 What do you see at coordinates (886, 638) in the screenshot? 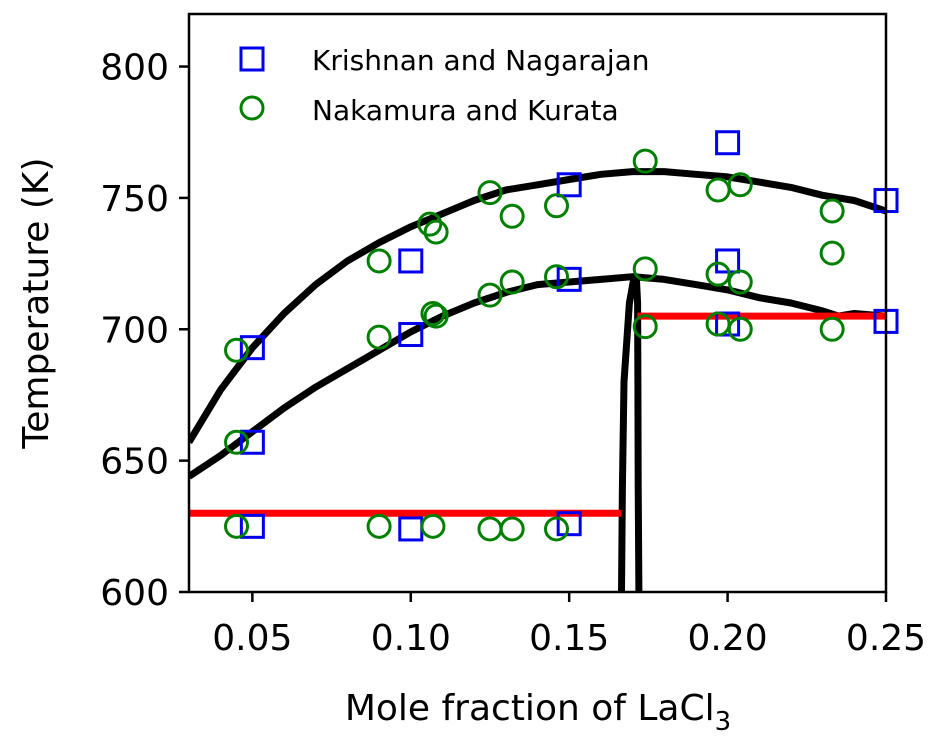
I see `x-tick-label: 0.25` at bounding box center [886, 638].